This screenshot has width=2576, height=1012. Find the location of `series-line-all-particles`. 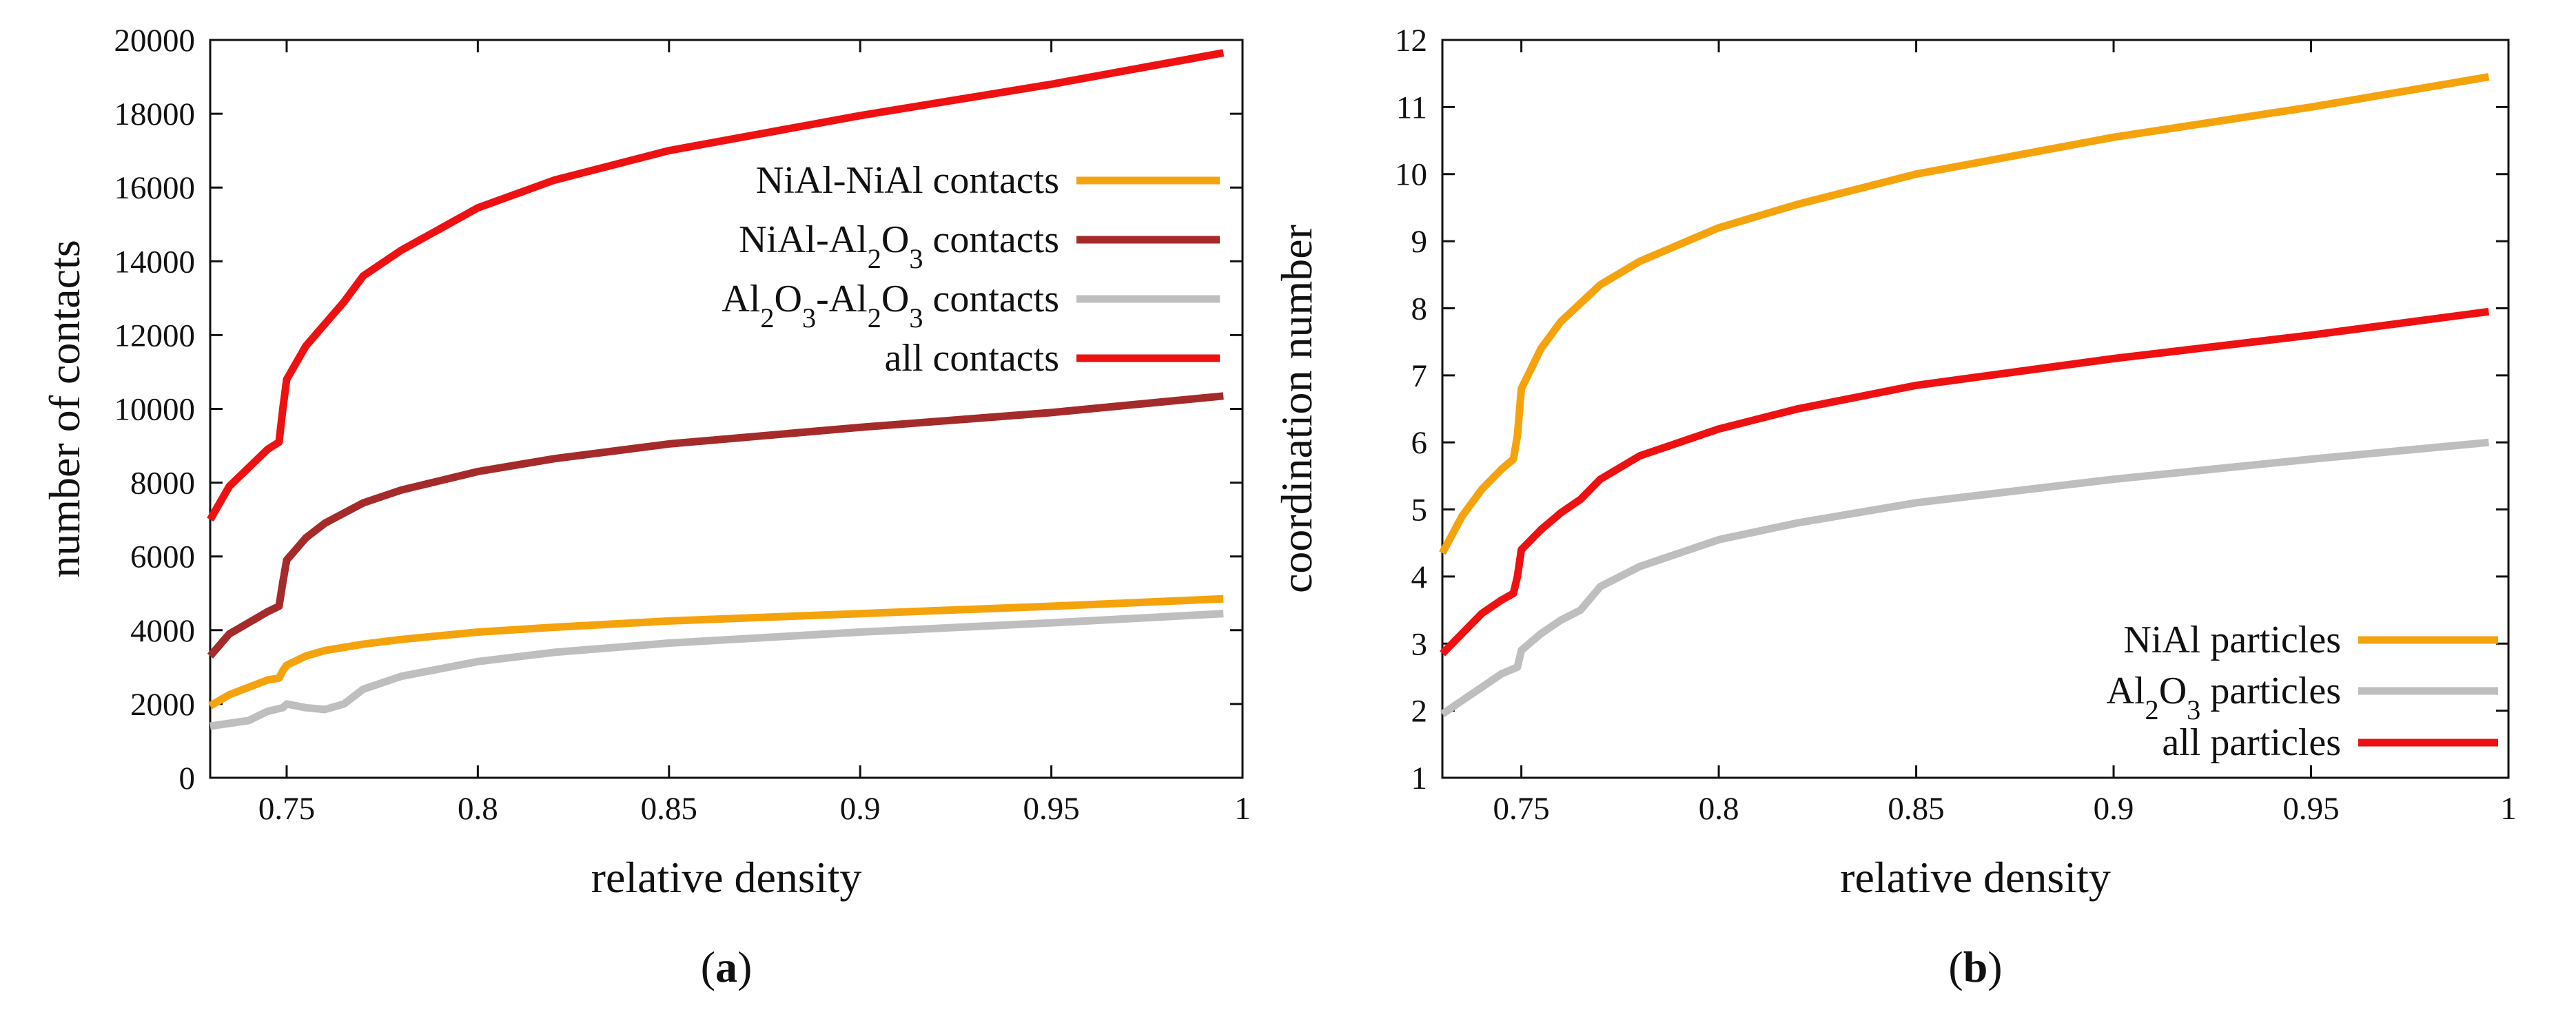

series-line-all-particles is located at coordinates (1965, 482).